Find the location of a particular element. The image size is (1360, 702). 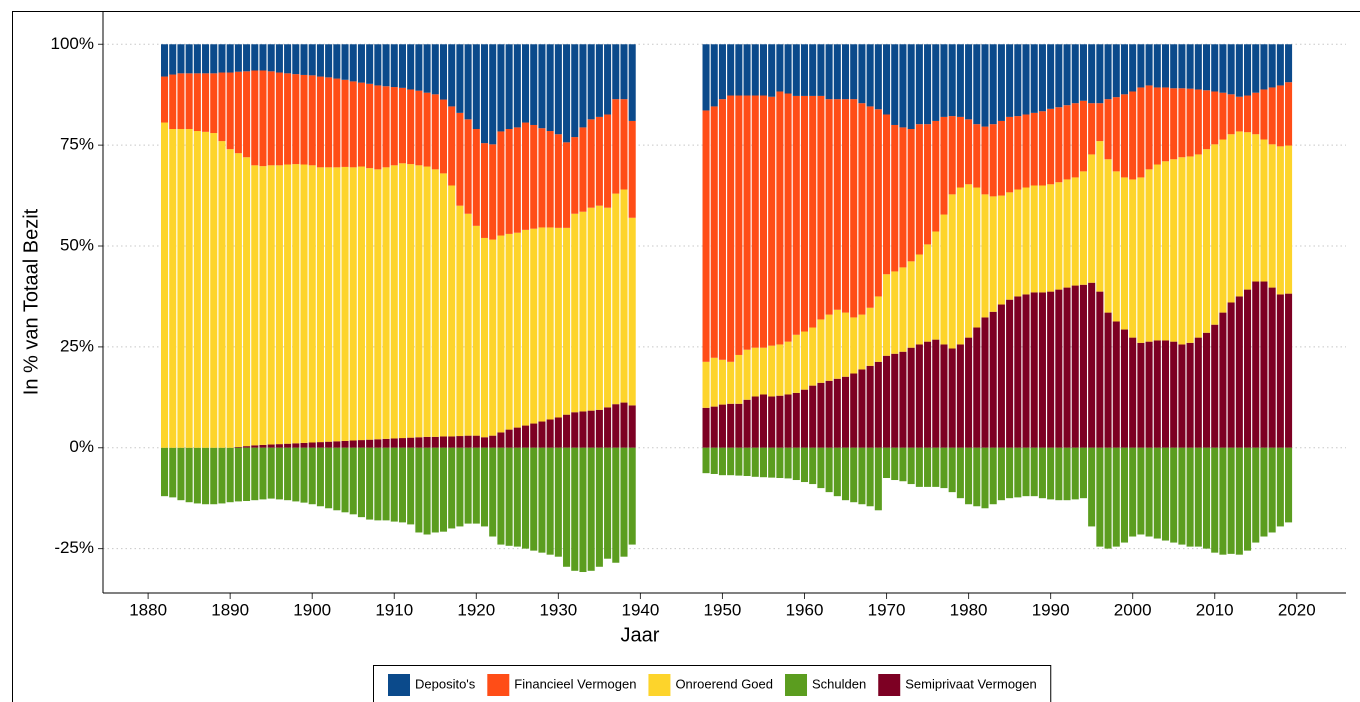

x-tick-label: 1990 is located at coordinates (1051, 609).